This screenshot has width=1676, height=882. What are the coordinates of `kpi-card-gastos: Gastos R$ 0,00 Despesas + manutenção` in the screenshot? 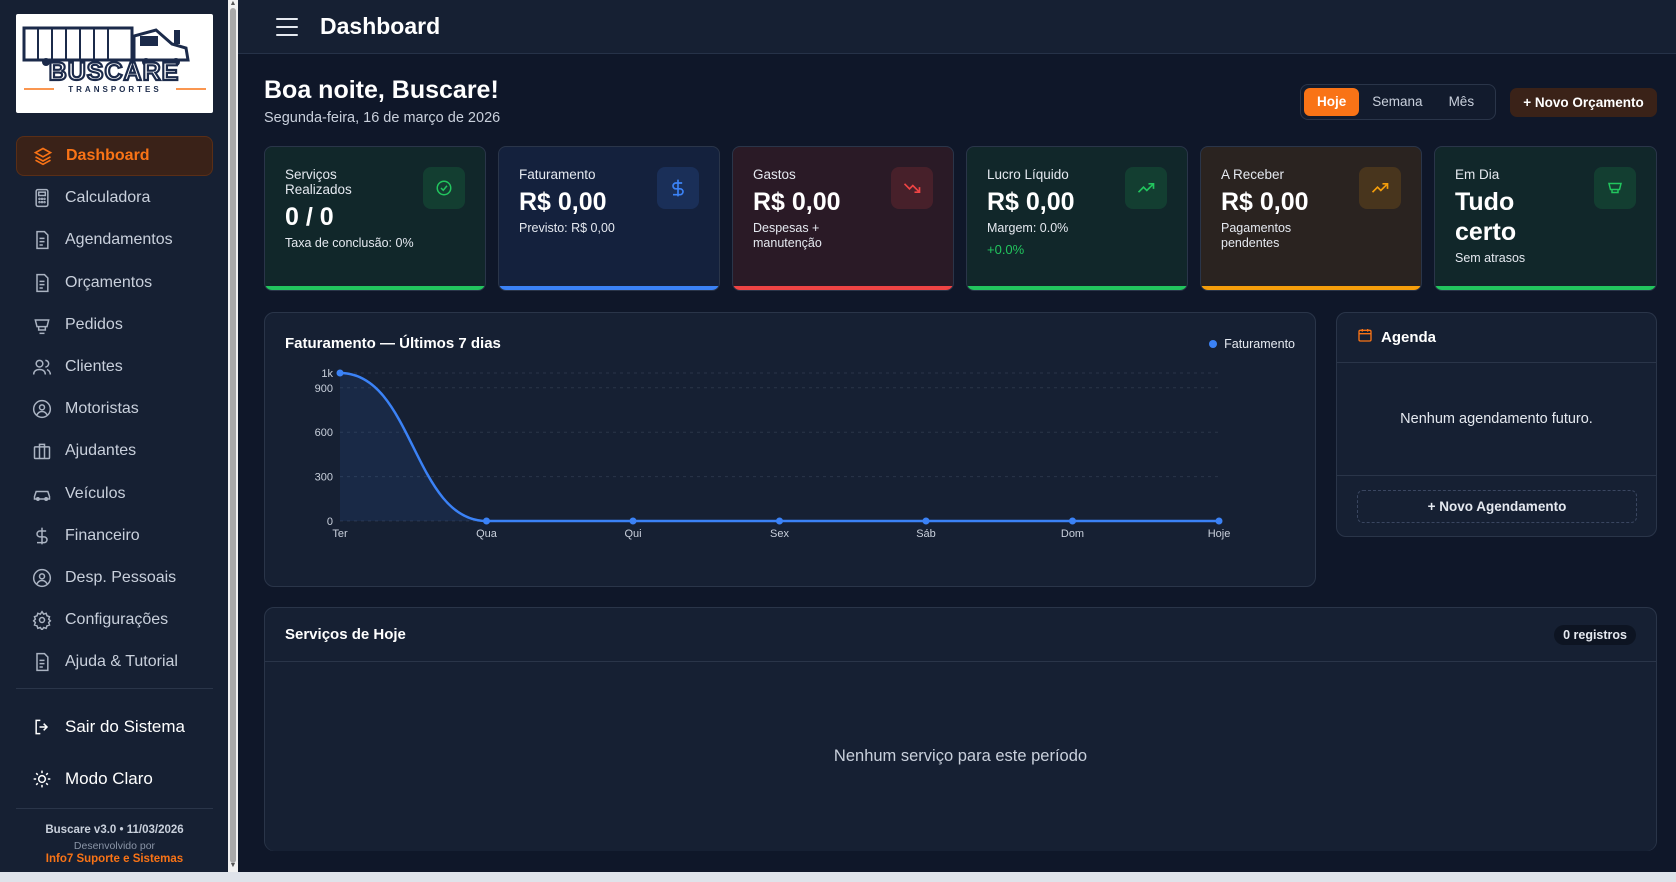 It's located at (843, 218).